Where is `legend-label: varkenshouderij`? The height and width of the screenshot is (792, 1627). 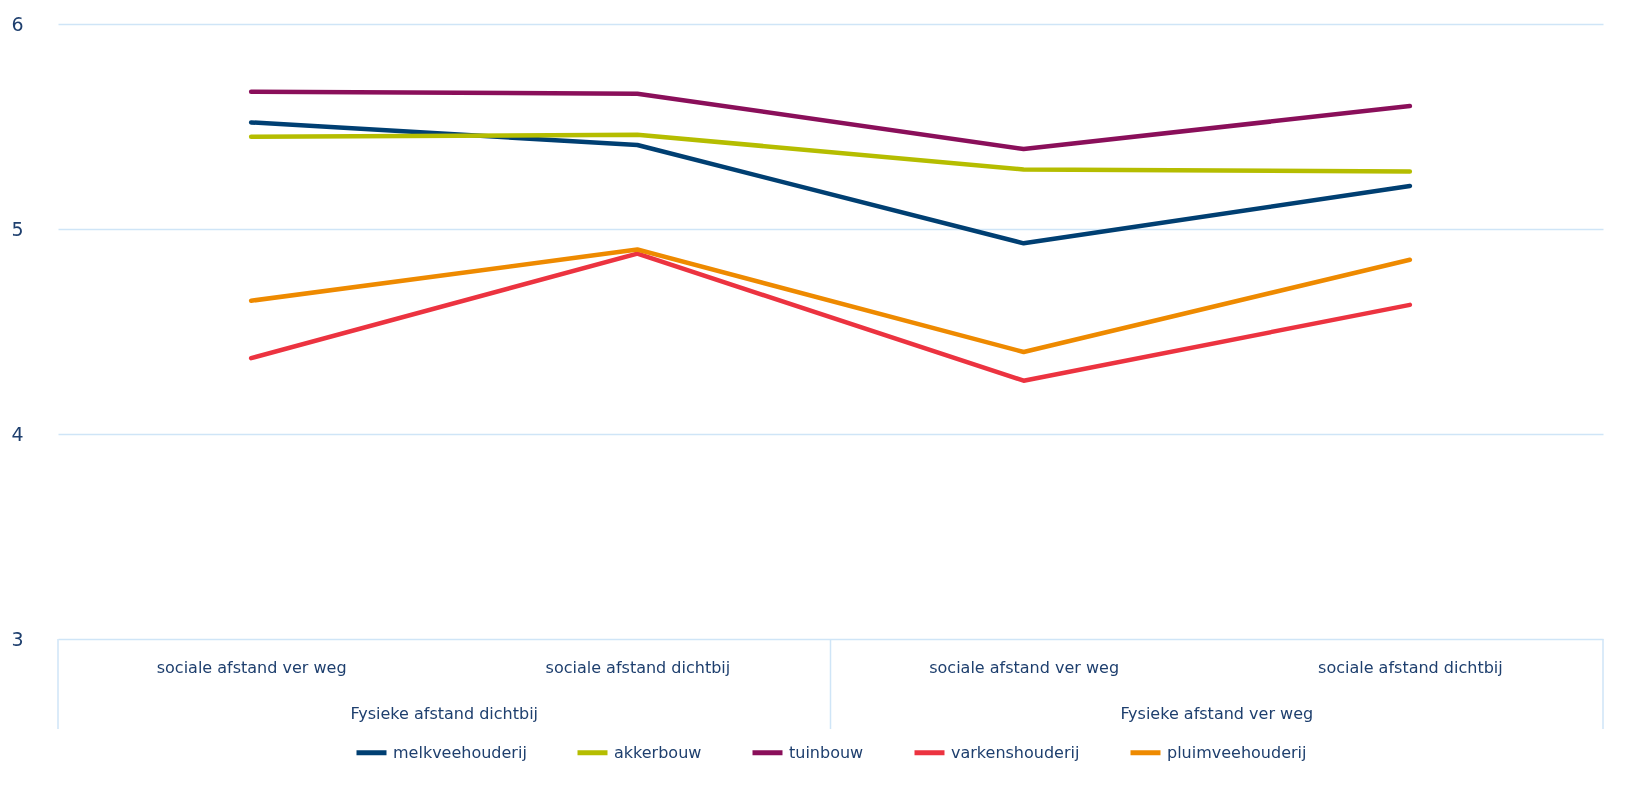 legend-label: varkenshouderij is located at coordinates (1015, 752).